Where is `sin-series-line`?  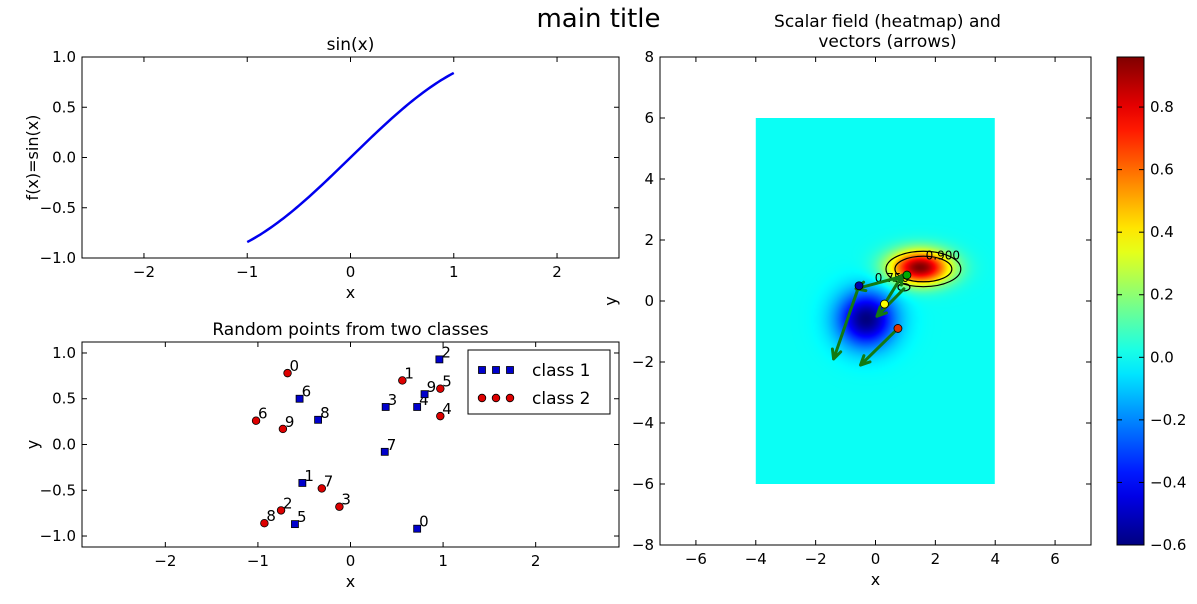 sin-series-line is located at coordinates (350, 157).